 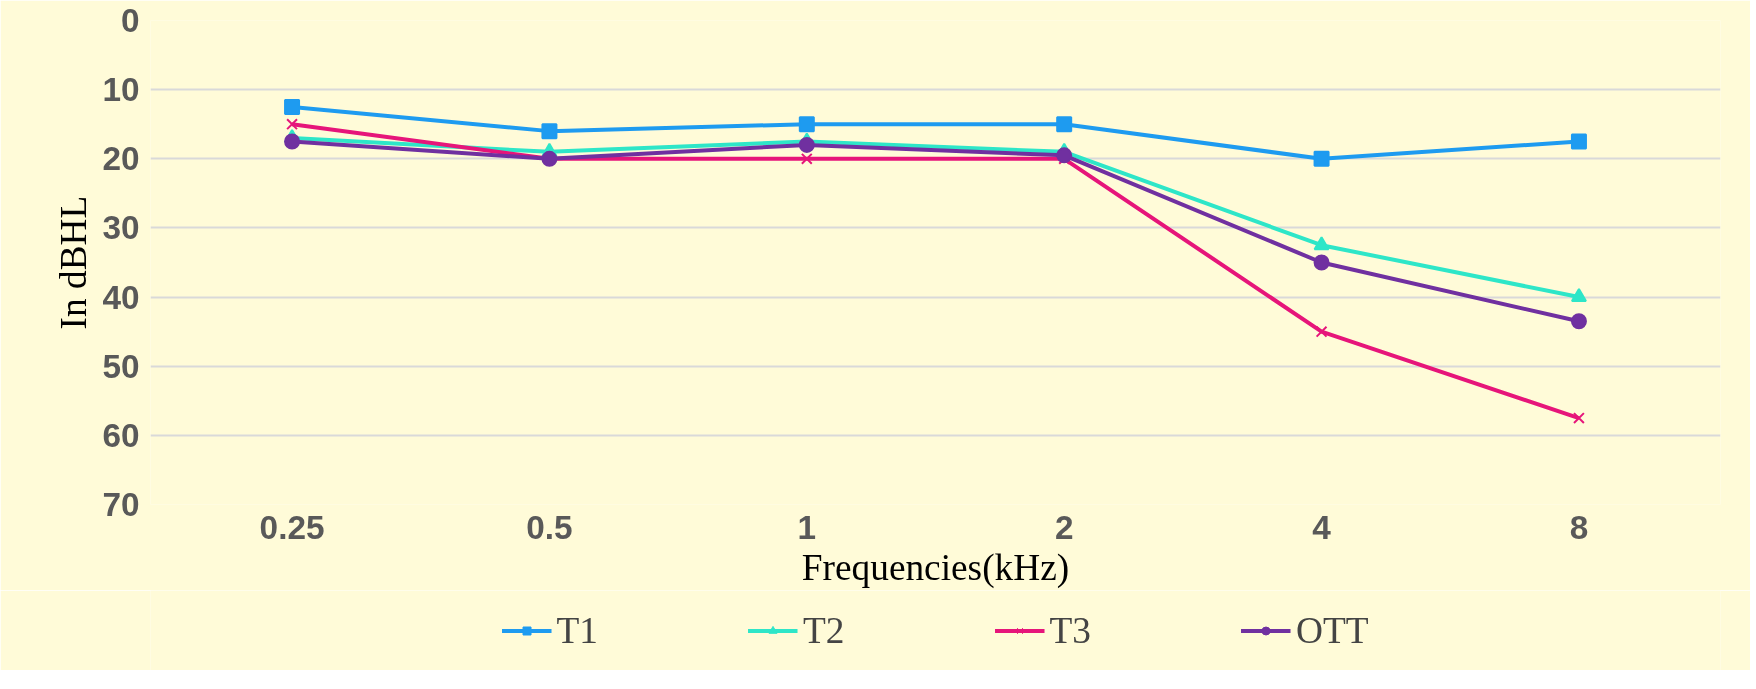 I want to click on x-tick-label: 0.5, so click(x=549, y=527).